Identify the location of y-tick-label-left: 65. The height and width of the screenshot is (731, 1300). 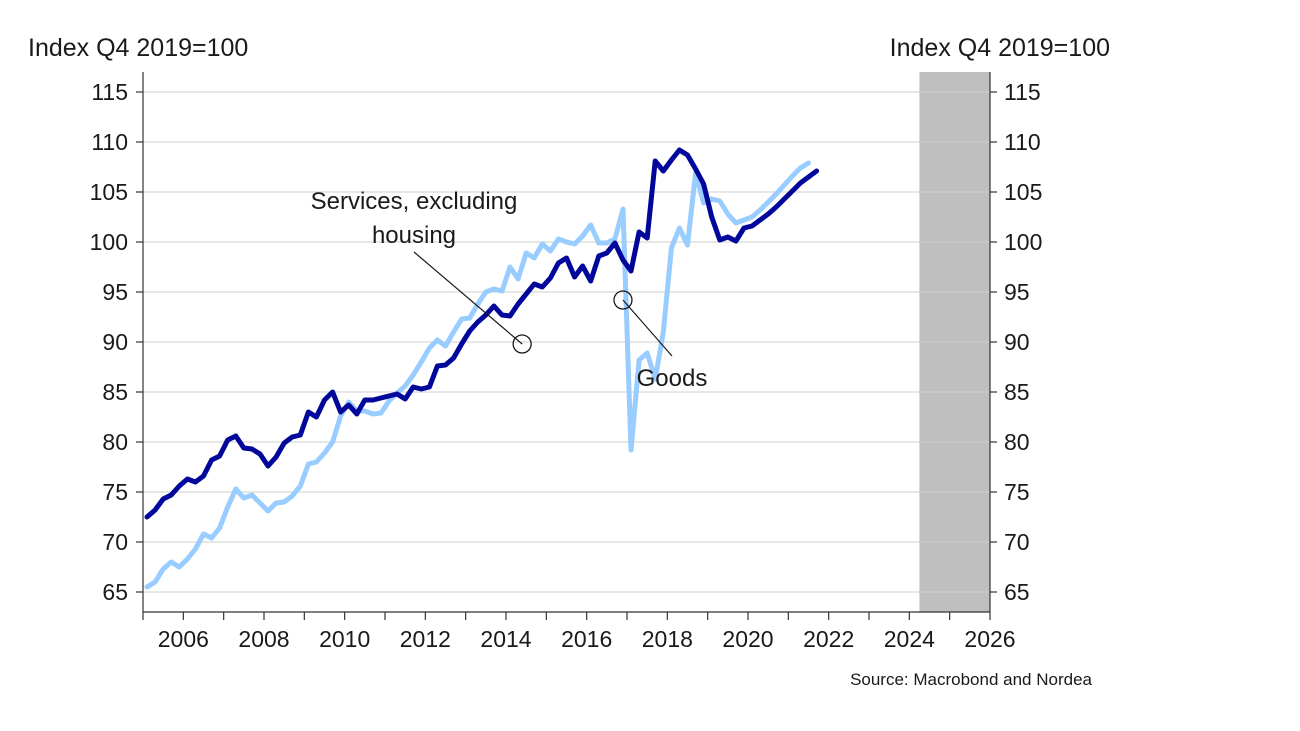
(115, 592).